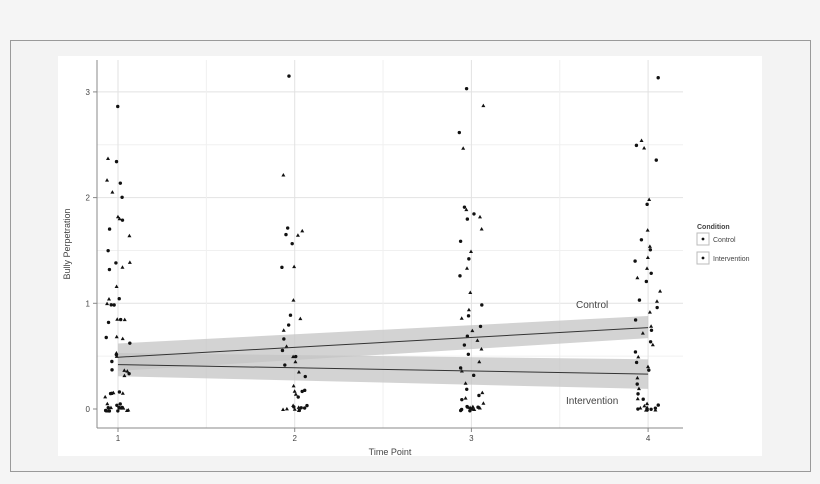  Describe the element at coordinates (703, 239) in the screenshot. I see `legend-marker-control` at that location.